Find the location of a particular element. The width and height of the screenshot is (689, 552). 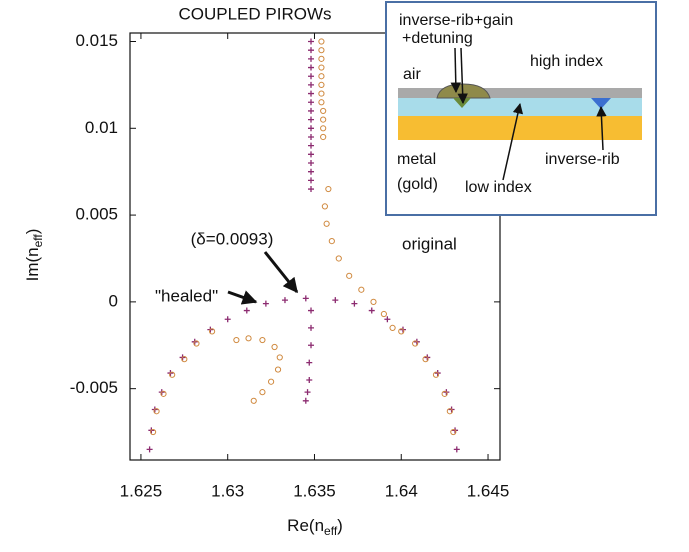

x-tick-label: 1.635 is located at coordinates (314, 490).